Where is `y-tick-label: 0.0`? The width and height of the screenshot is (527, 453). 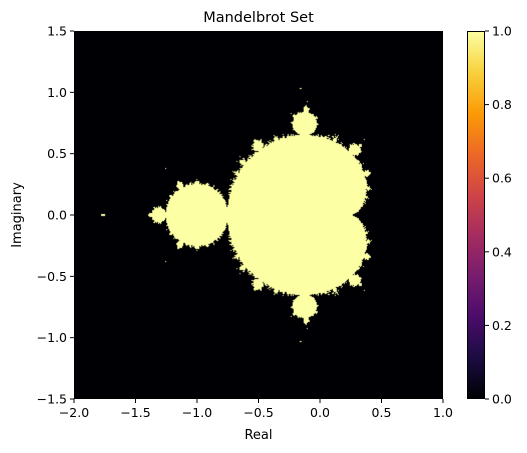
y-tick-label: 0.0 is located at coordinates (57, 215).